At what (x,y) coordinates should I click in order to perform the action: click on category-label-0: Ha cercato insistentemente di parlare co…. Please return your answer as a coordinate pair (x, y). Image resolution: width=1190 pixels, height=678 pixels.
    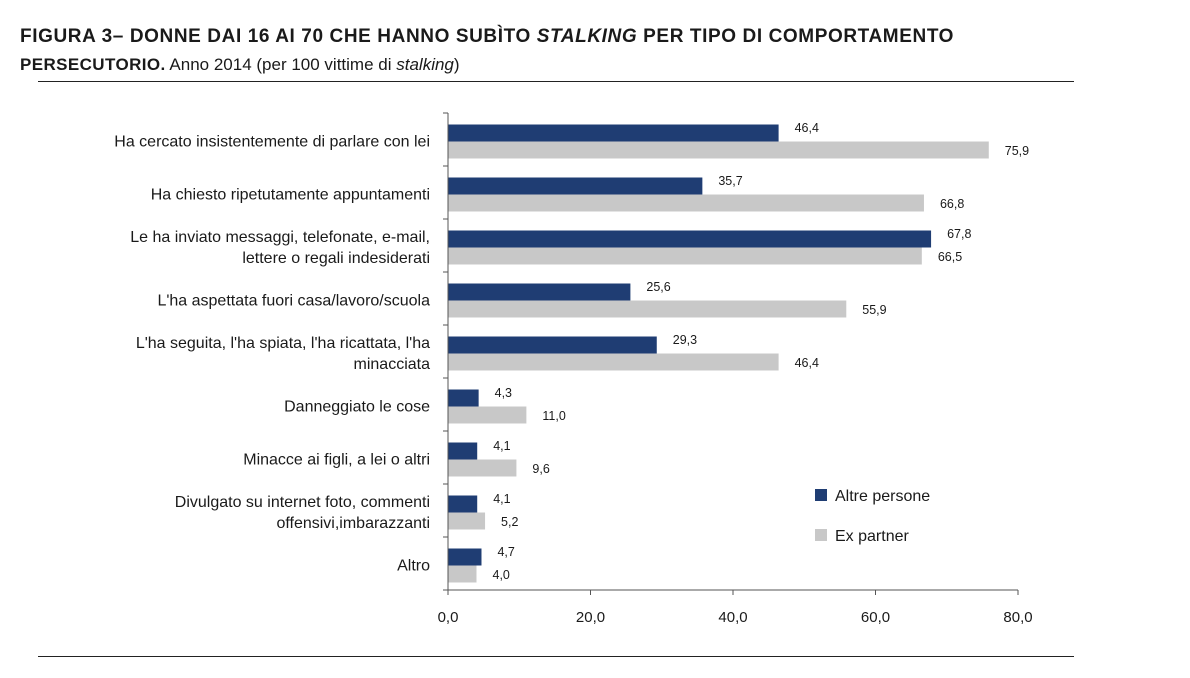
    Looking at the image, I should click on (272, 142).